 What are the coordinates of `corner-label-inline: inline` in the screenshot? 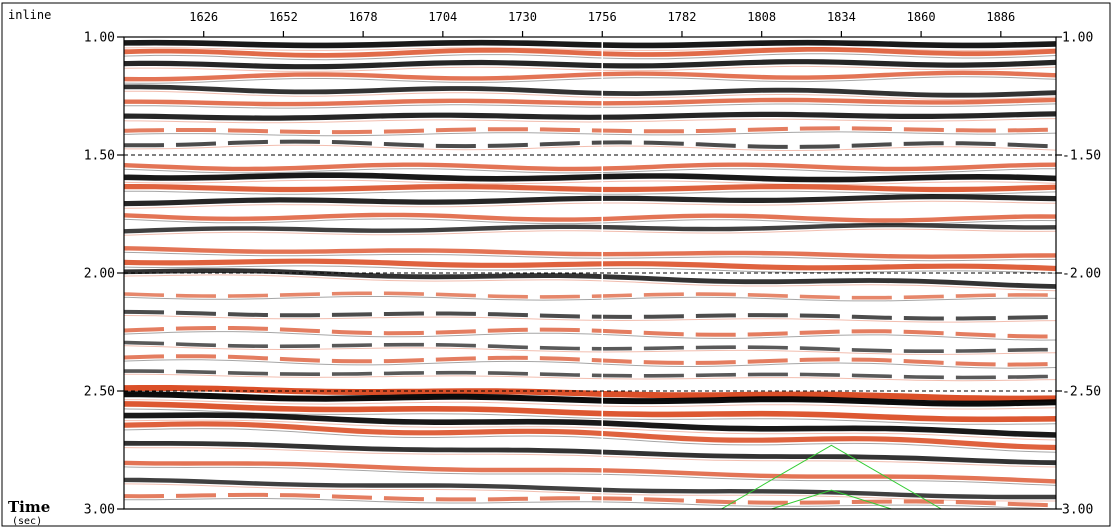 It's located at (29, 15).